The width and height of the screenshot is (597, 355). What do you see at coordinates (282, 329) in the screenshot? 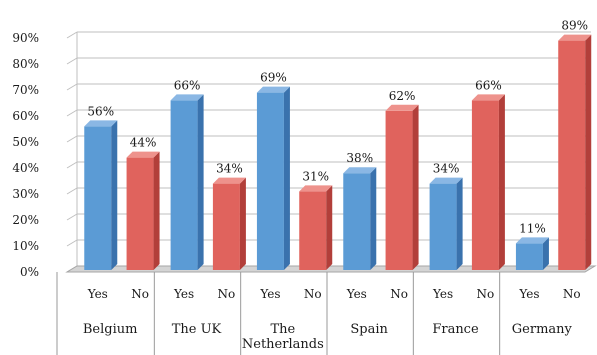
I see `group-label: The` at bounding box center [282, 329].